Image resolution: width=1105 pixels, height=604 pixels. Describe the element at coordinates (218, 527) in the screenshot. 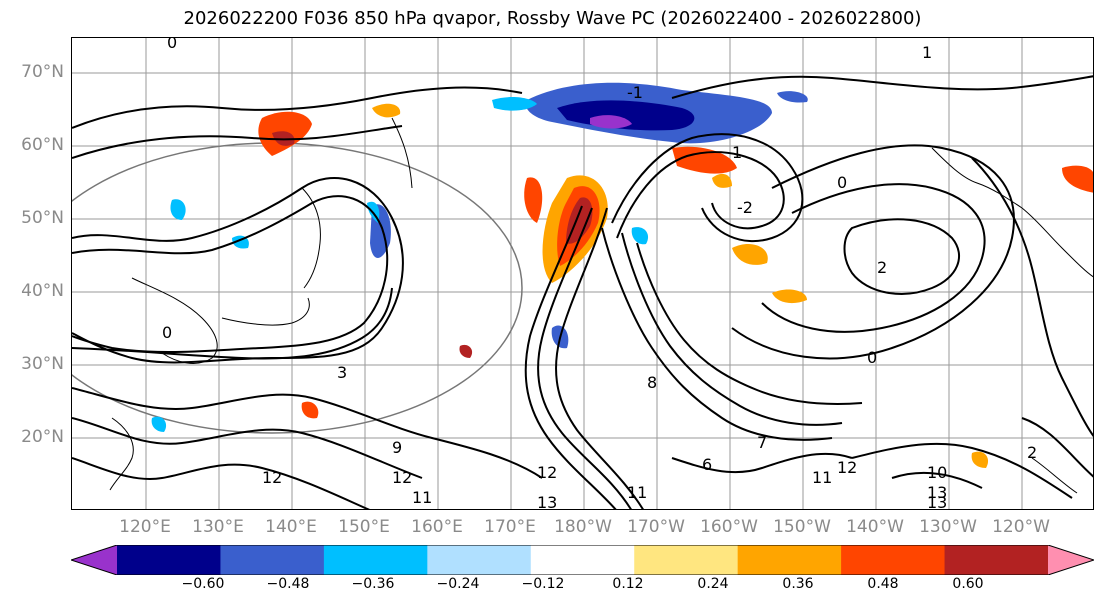

I see `lon-label-130e: 130°E` at that location.